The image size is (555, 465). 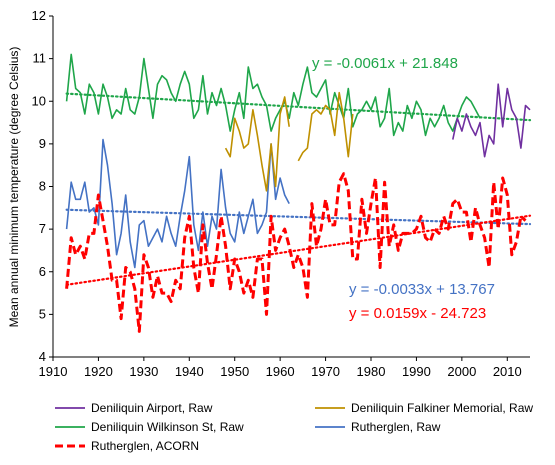 I want to click on y-tick-label: 9, so click(x=42, y=143).